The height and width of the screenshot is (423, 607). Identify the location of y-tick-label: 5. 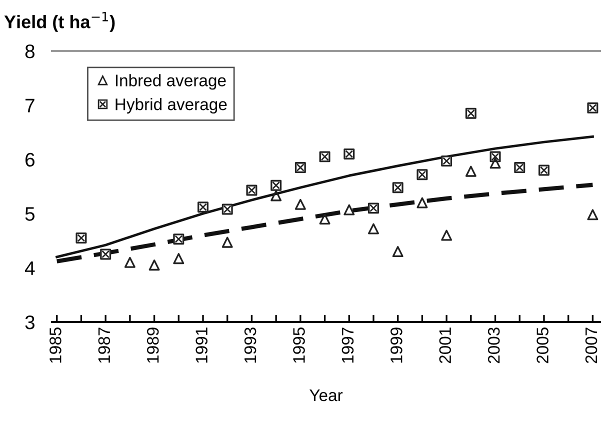
(30, 214).